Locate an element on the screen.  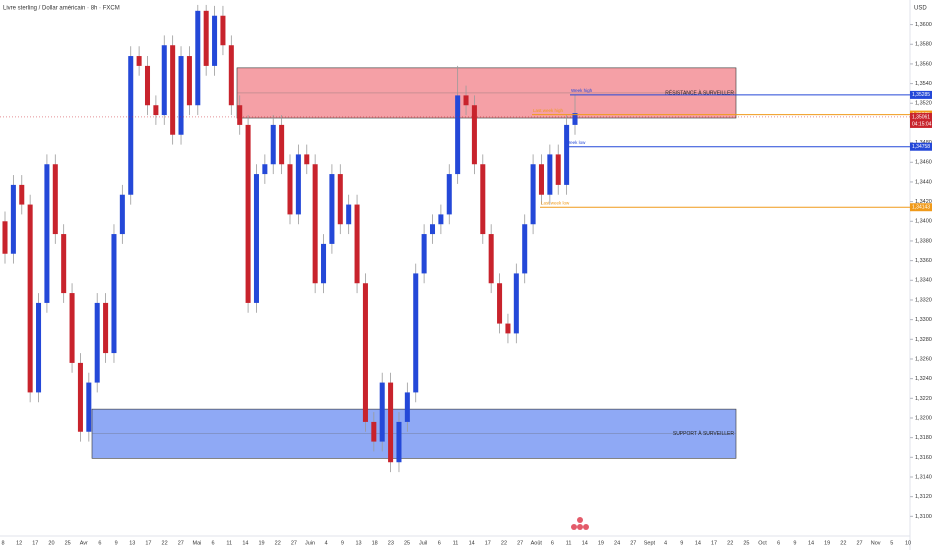
y-tick-label: 1,31800 is located at coordinates (923, 438).